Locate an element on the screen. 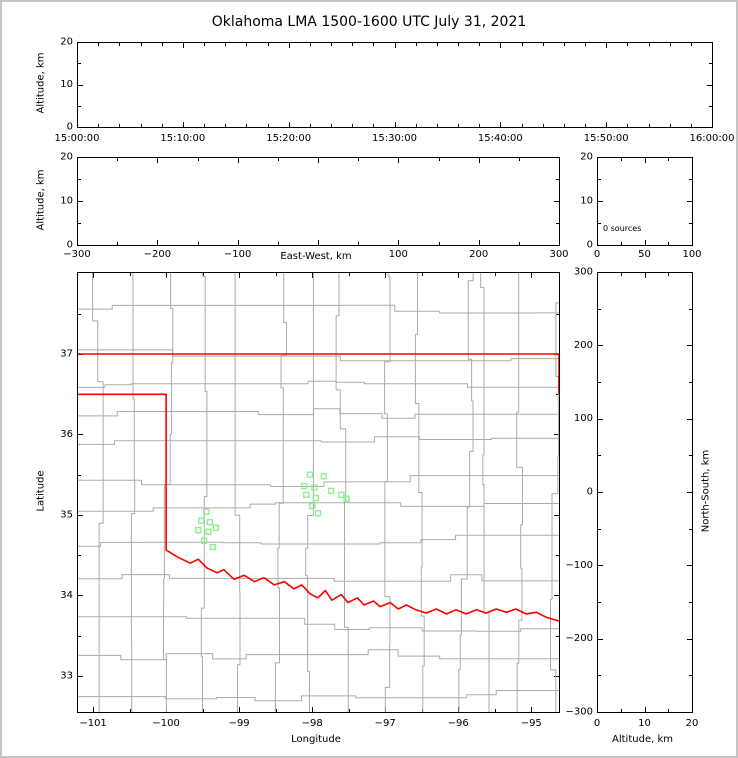  time-panel-y-axis-label: Altitude, km is located at coordinates (41, 83).